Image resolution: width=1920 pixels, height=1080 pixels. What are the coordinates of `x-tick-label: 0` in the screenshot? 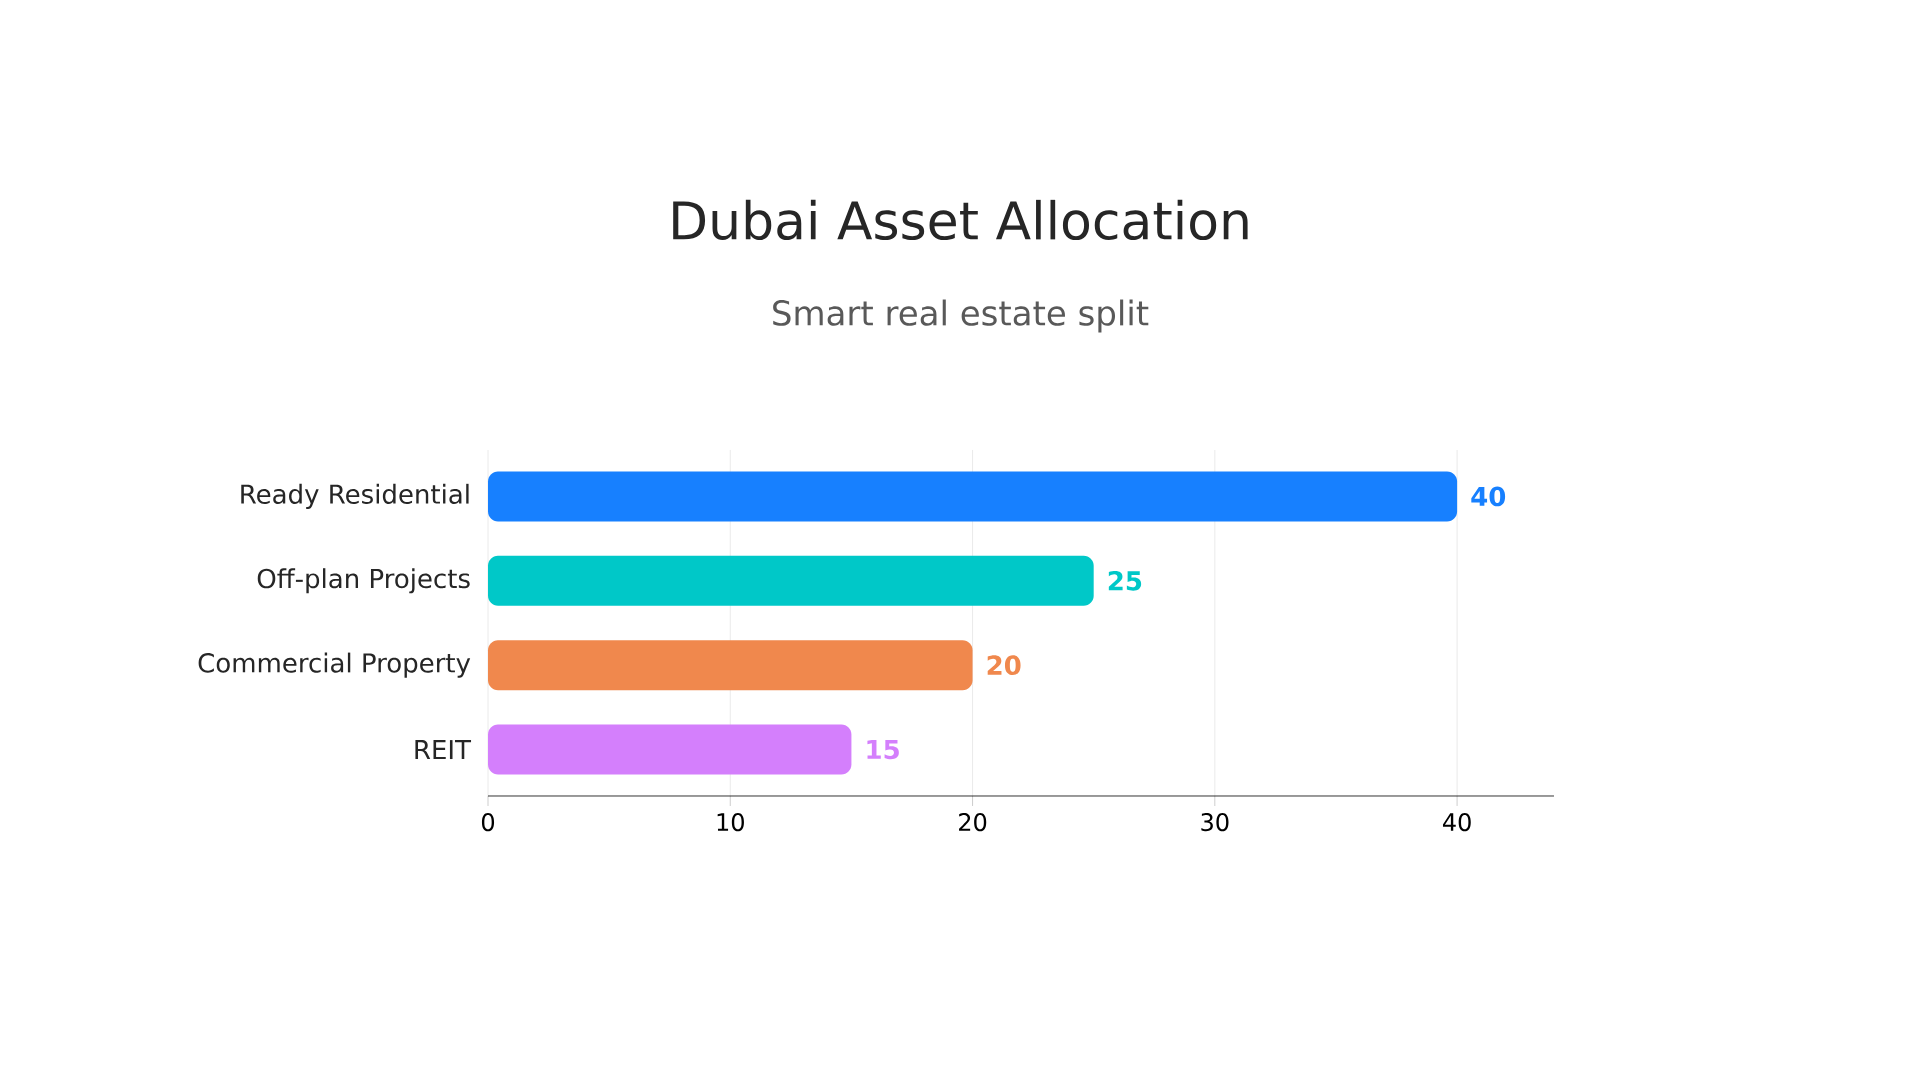 It's located at (488, 822).